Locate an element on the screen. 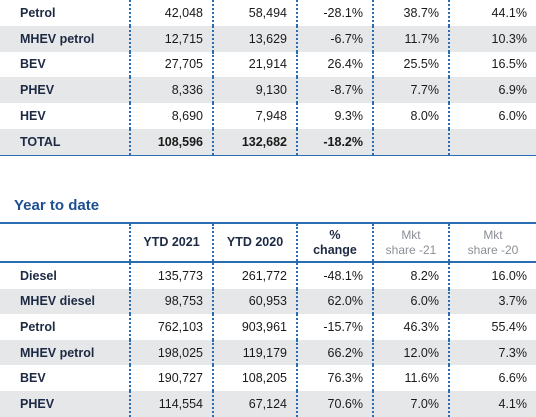  table-cell: 7,948 is located at coordinates (254, 116).